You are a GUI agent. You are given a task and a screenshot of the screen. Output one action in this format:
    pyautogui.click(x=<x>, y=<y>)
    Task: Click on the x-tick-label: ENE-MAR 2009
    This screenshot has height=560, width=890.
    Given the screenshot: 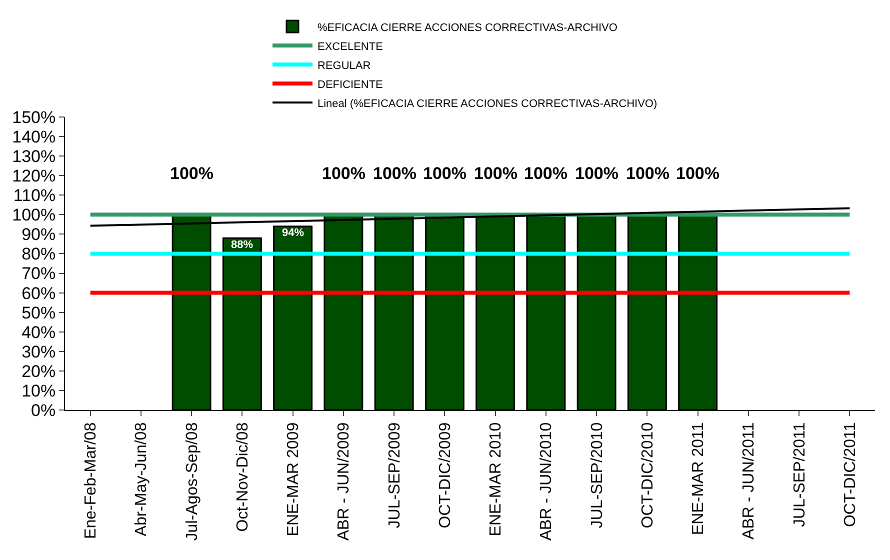 What is the action you would take?
    pyautogui.click(x=293, y=479)
    